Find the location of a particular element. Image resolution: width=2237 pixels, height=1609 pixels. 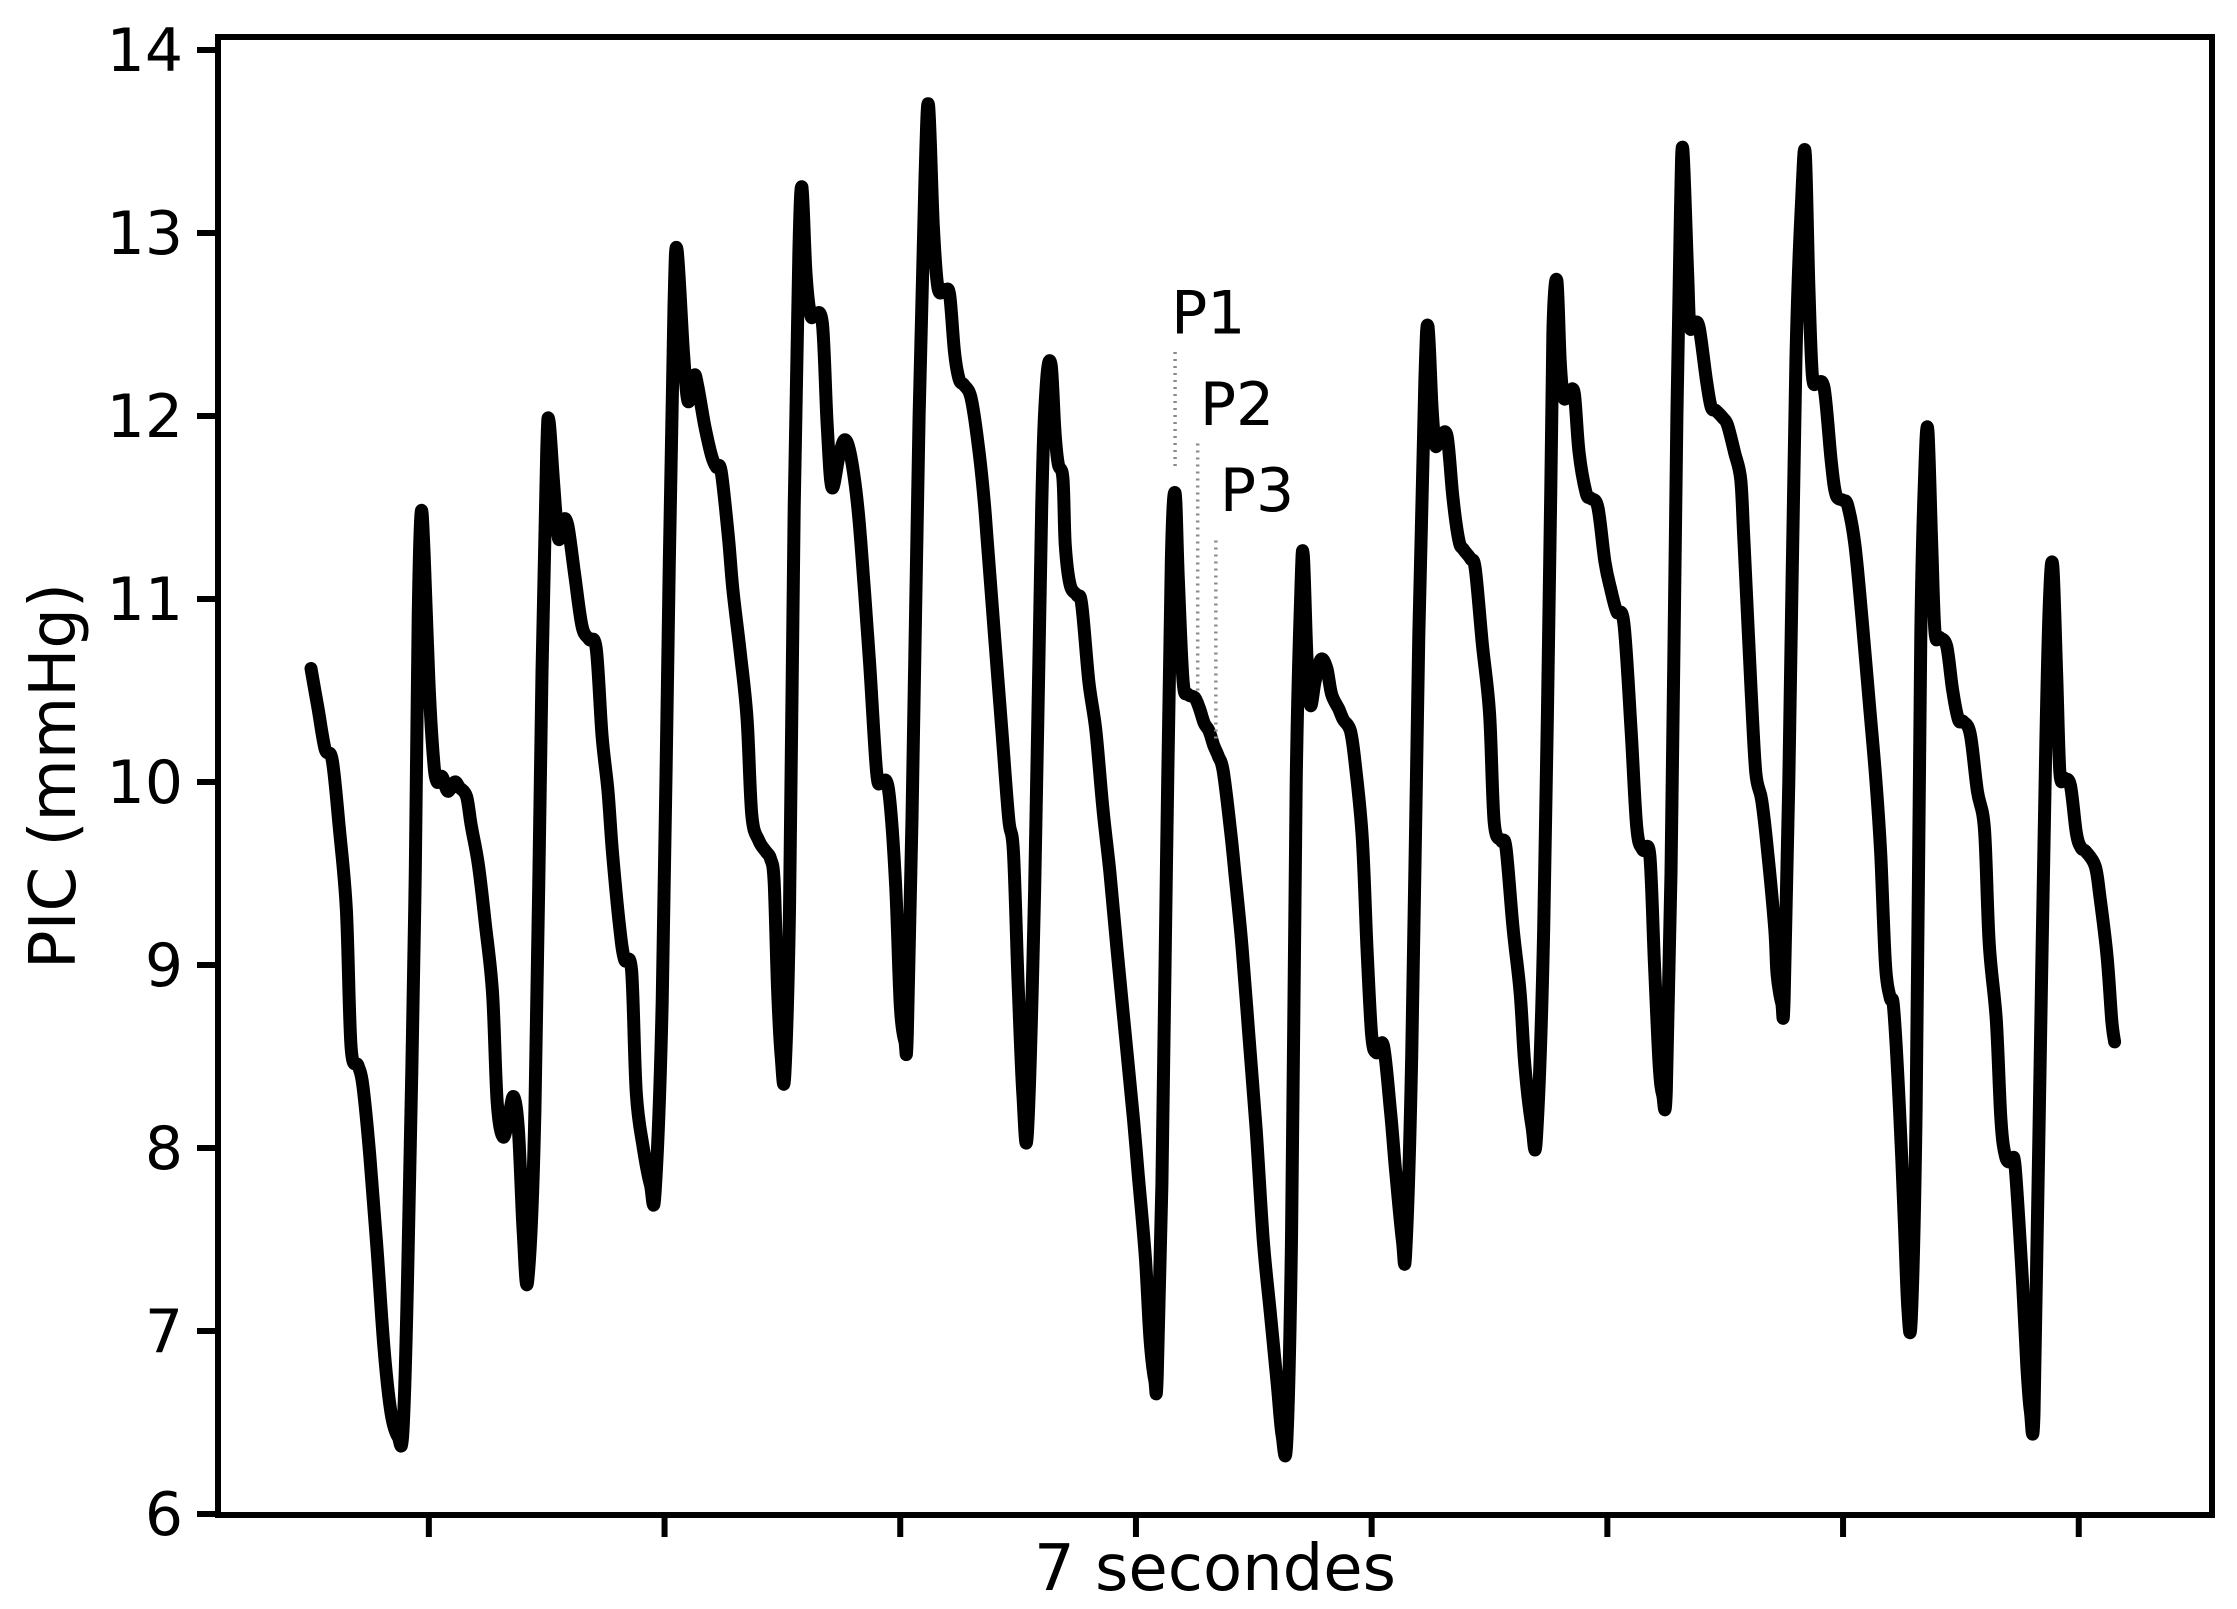

annotation-label-p3: P3 is located at coordinates (1257, 491).